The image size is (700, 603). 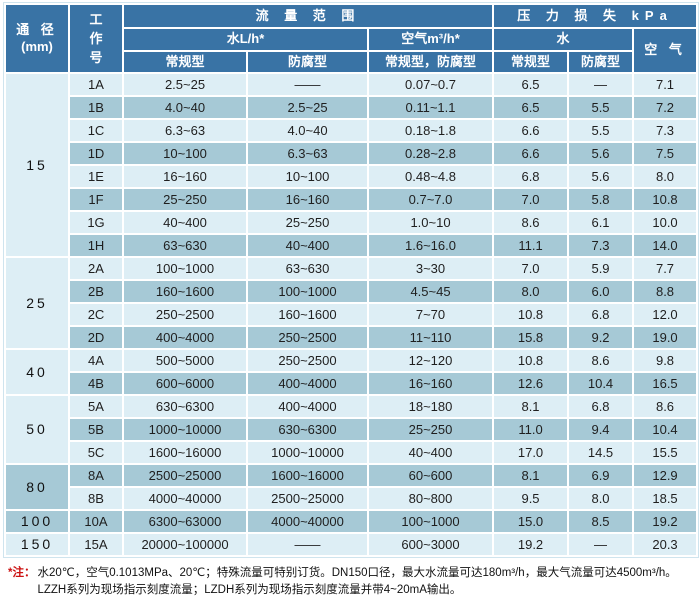 I want to click on cell-water-anticorrosion: 25~250, so click(x=307, y=222).